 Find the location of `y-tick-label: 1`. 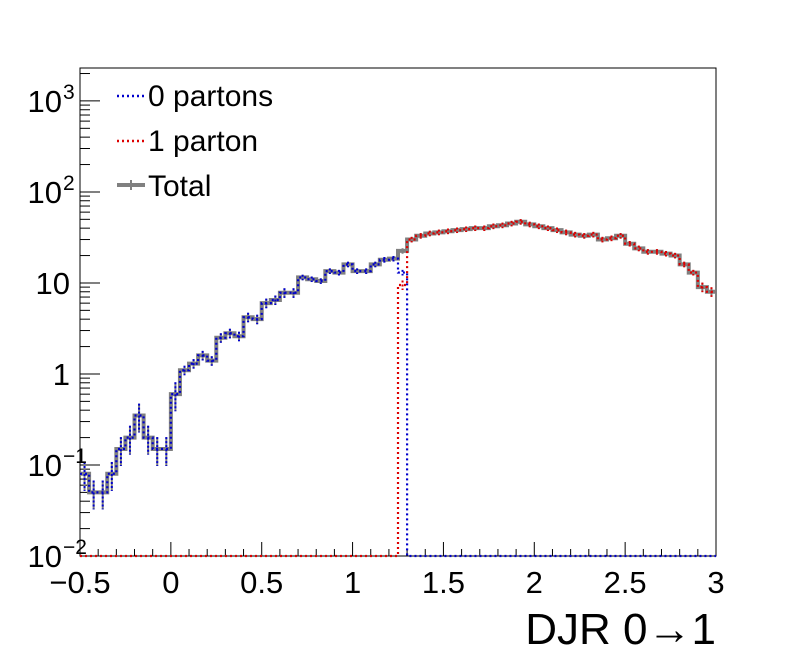

y-tick-label: 1 is located at coordinates (61, 374).